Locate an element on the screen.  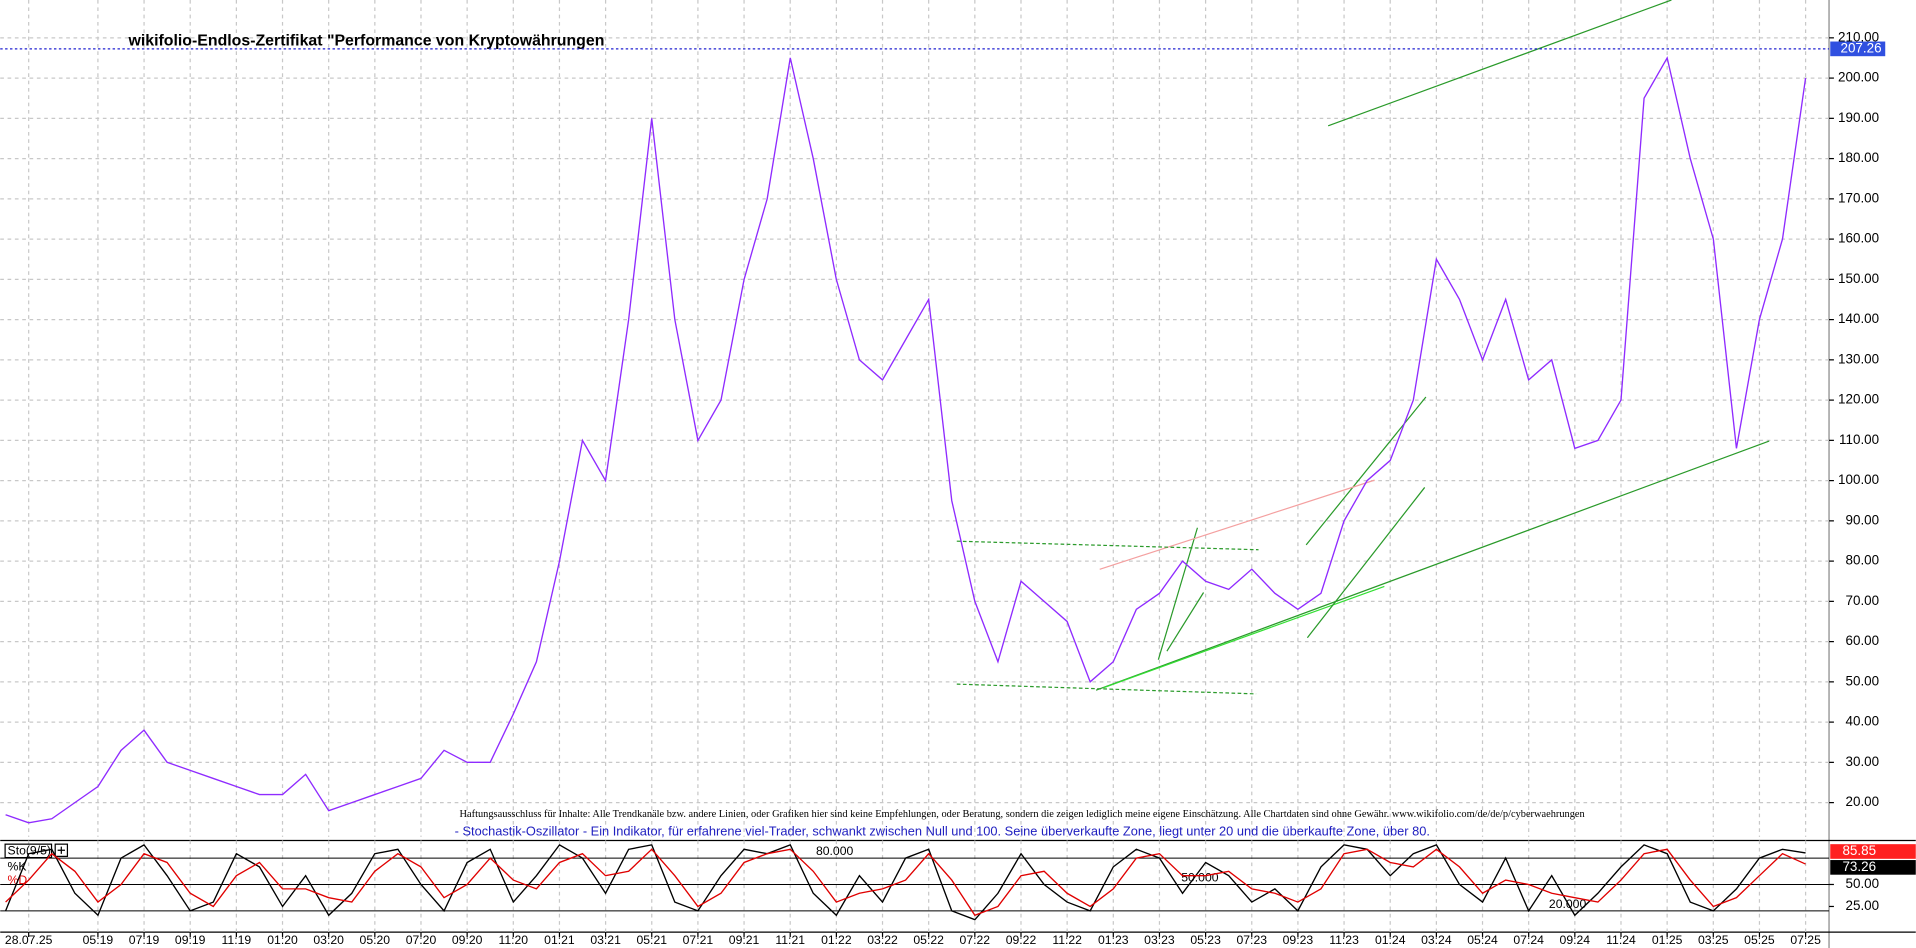
x-tick-label: 05:19 is located at coordinates (98, 940).